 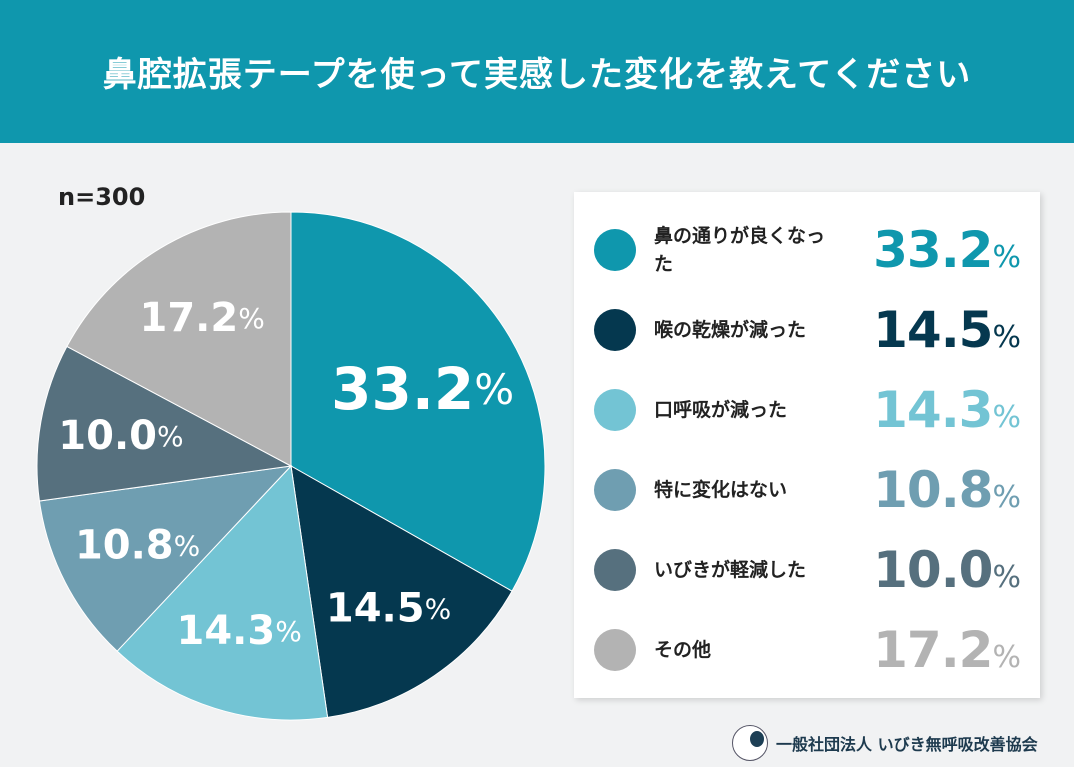 I want to click on slice-label: 10.8%, so click(x=137, y=545).